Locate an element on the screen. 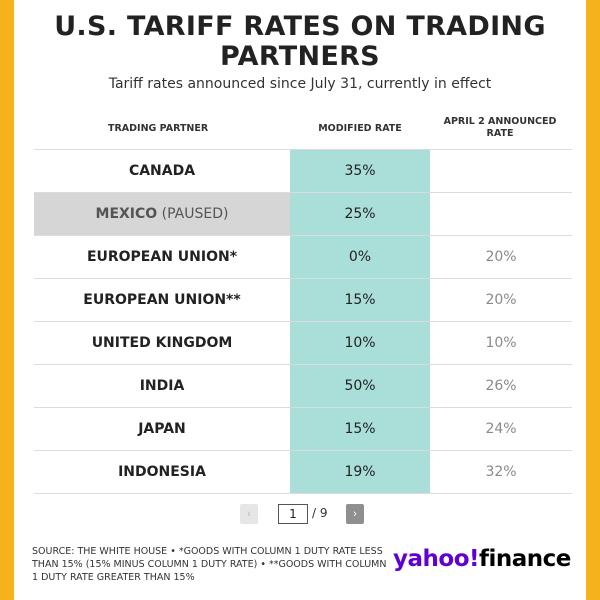 The image size is (600, 600). partner-cell: MEXICO (PAUSED) is located at coordinates (162, 214).